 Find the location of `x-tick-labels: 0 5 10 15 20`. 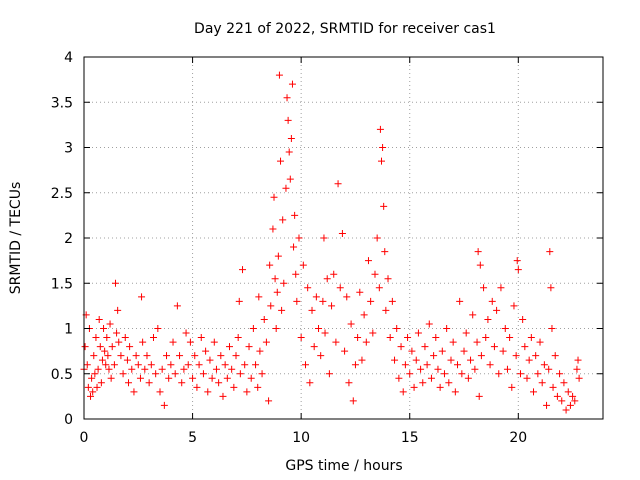

x-tick-labels: 0 5 10 15 20 is located at coordinates (304, 438).